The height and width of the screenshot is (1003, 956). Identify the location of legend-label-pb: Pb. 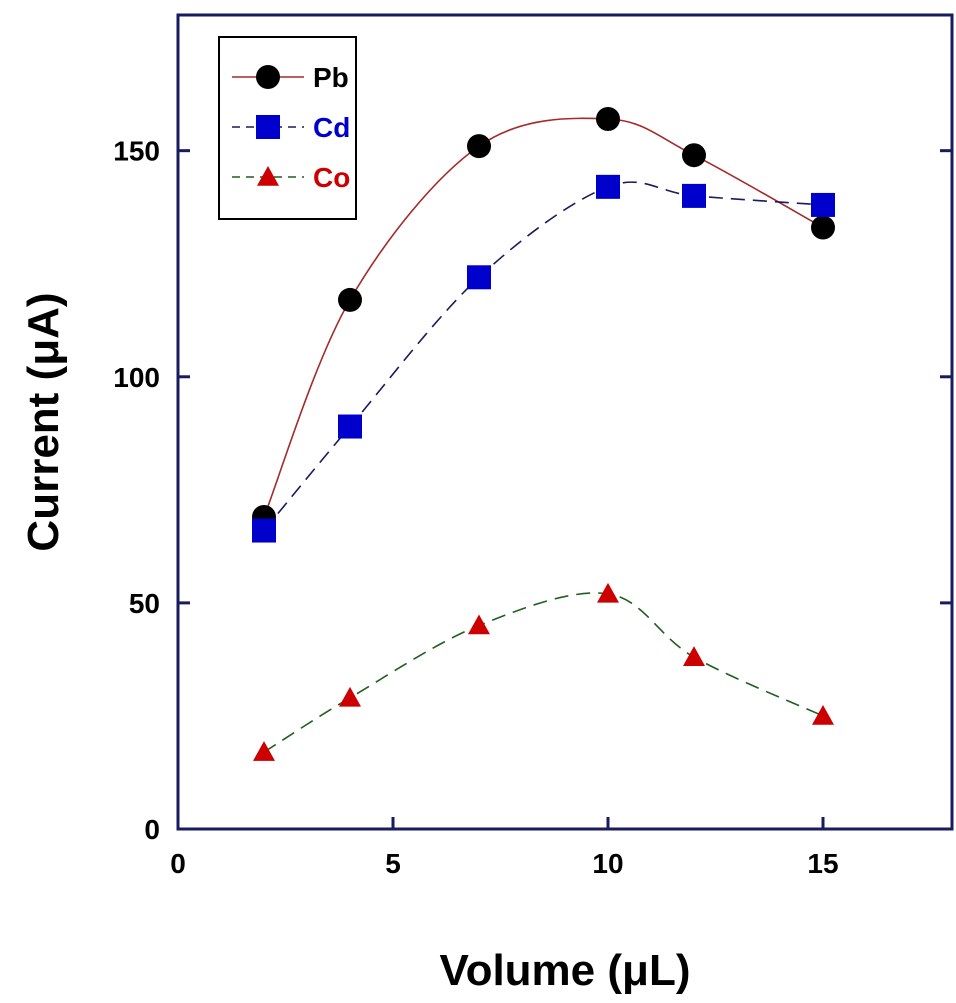
(331, 77).